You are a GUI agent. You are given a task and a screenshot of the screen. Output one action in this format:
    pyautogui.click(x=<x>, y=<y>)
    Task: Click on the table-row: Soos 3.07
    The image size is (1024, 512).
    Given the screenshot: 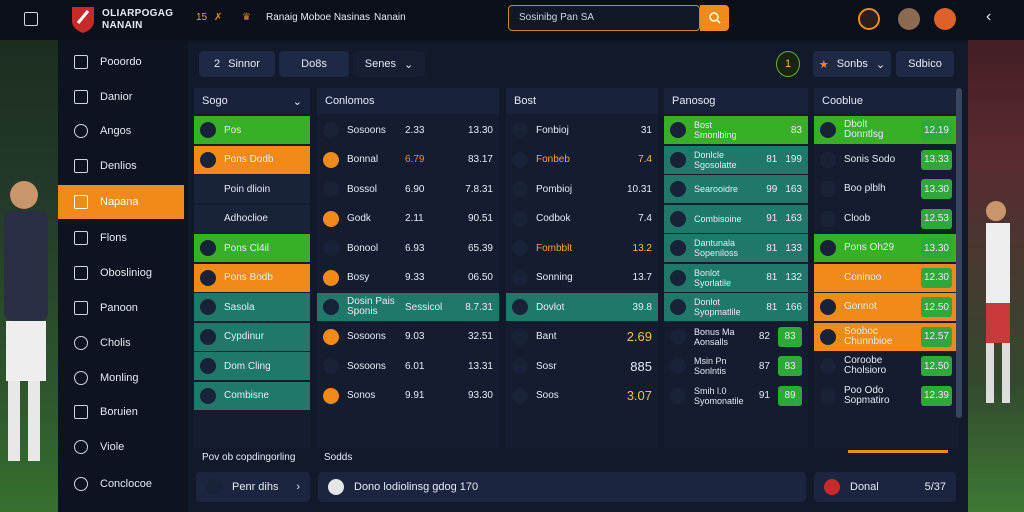 What is the action you would take?
    pyautogui.click(x=582, y=396)
    